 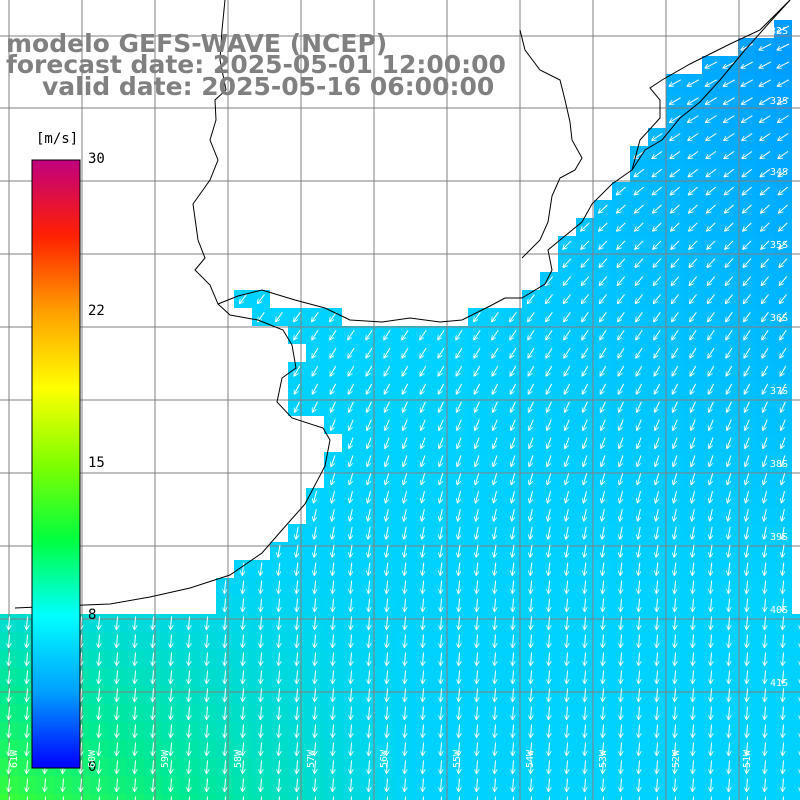 What do you see at coordinates (457, 758) in the screenshot?
I see `longitude-label: 55W` at bounding box center [457, 758].